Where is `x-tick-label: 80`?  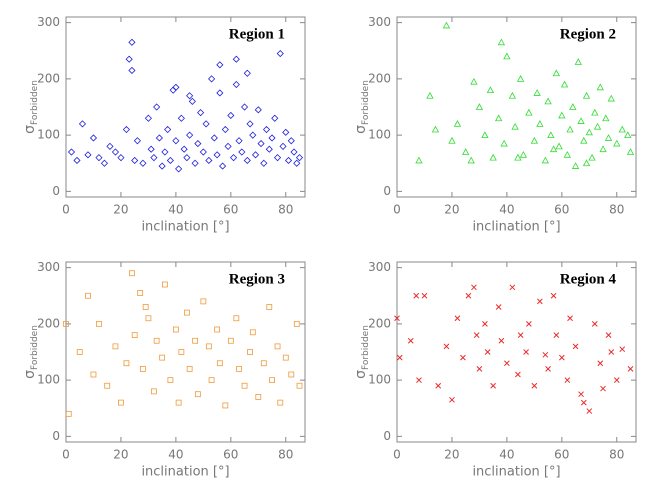
x-tick-label: 80 is located at coordinates (285, 455).